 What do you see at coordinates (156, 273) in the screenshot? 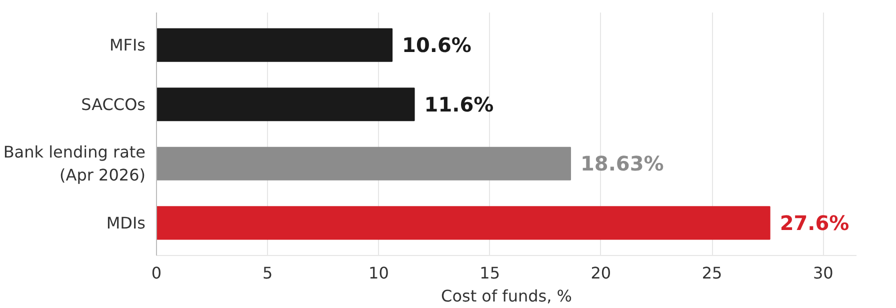
I see `x-tick-label: 0` at bounding box center [156, 273].